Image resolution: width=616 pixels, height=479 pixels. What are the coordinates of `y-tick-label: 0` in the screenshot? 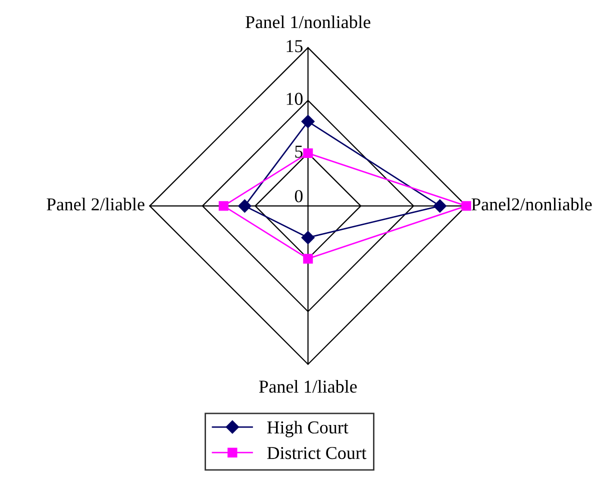 It's located at (298, 196).